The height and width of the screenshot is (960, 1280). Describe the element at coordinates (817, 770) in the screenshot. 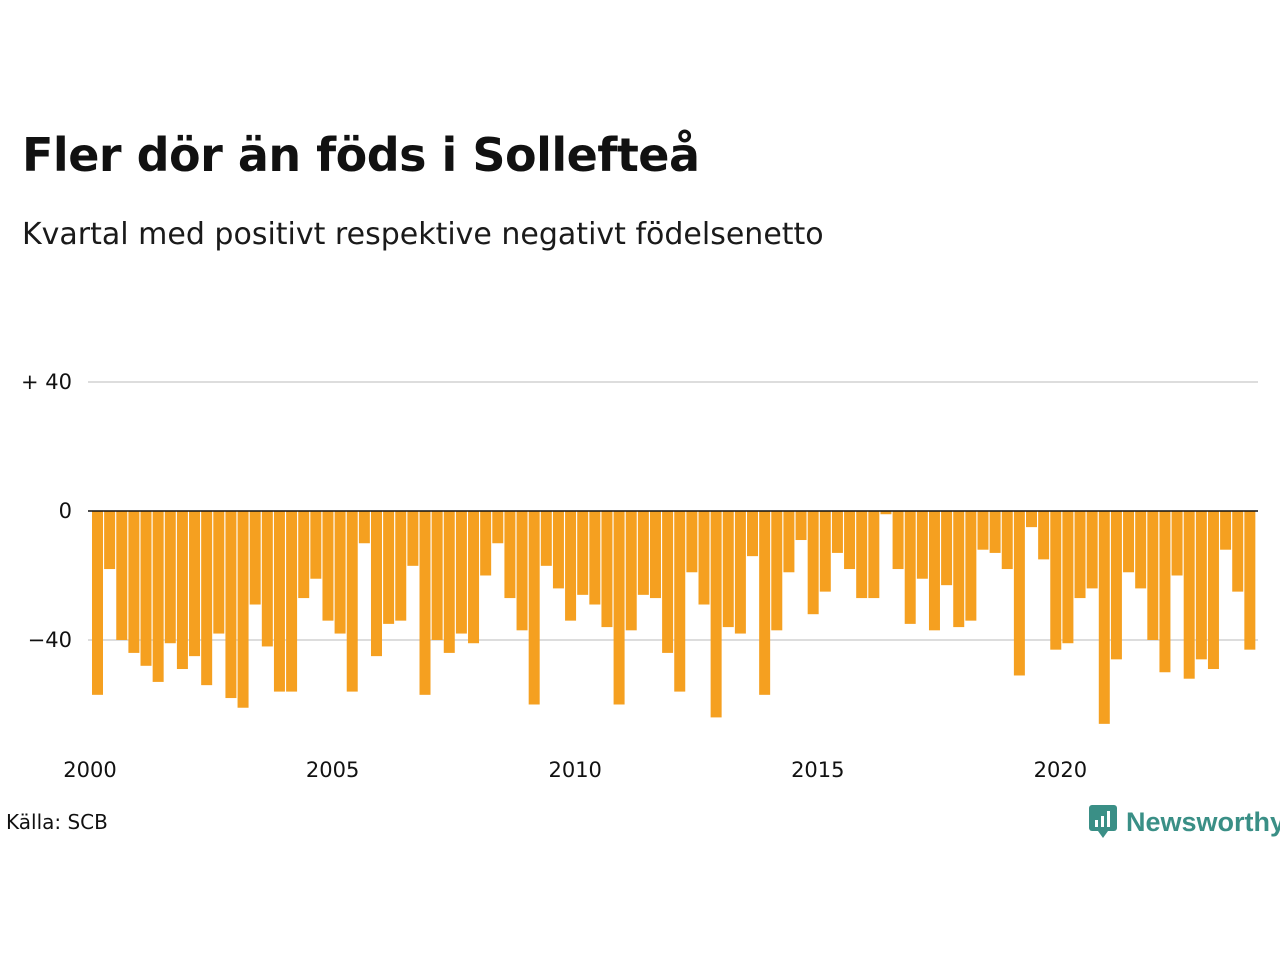

I see `x-tick-label: 2015` at that location.